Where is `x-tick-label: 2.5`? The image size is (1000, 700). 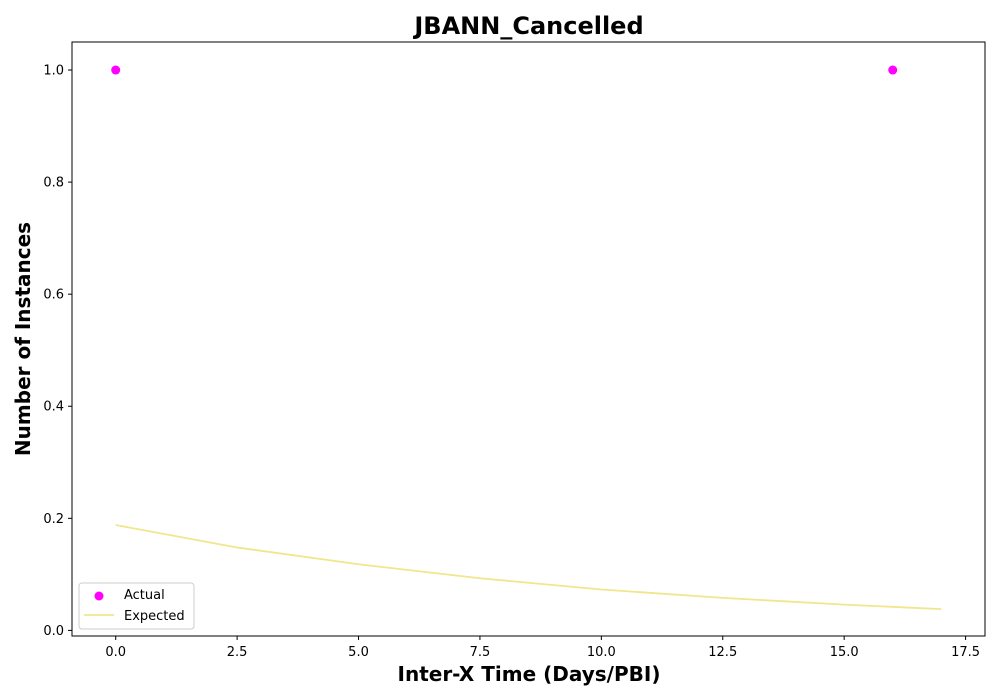
x-tick-label: 2.5 is located at coordinates (237, 652).